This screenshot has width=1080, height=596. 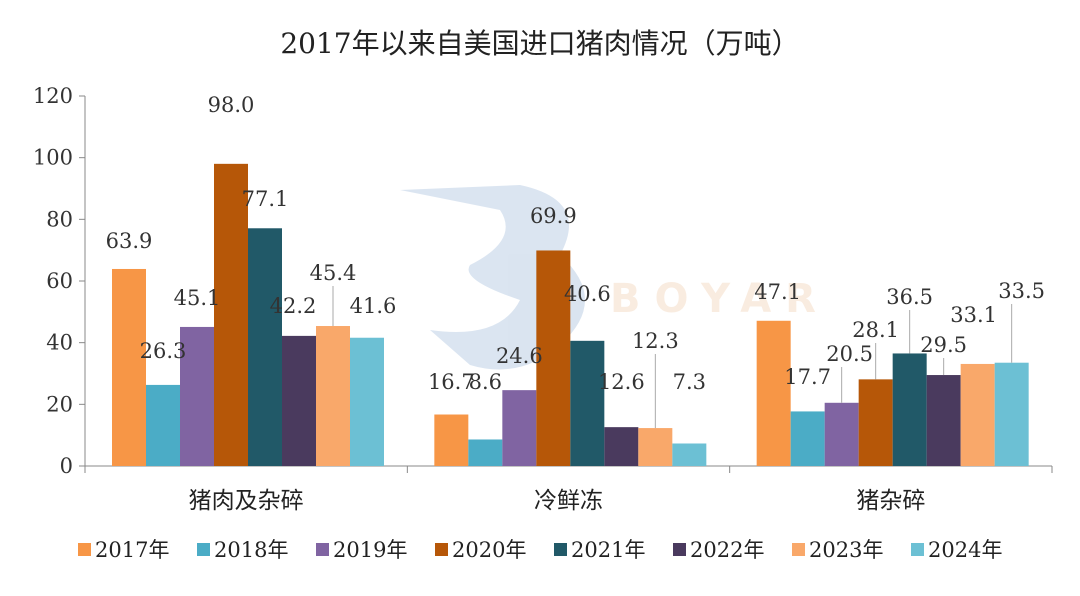 What do you see at coordinates (539, 43) in the screenshot?
I see `chart-title: 2017年以来自美国进口猪肉情况（万吨）` at bounding box center [539, 43].